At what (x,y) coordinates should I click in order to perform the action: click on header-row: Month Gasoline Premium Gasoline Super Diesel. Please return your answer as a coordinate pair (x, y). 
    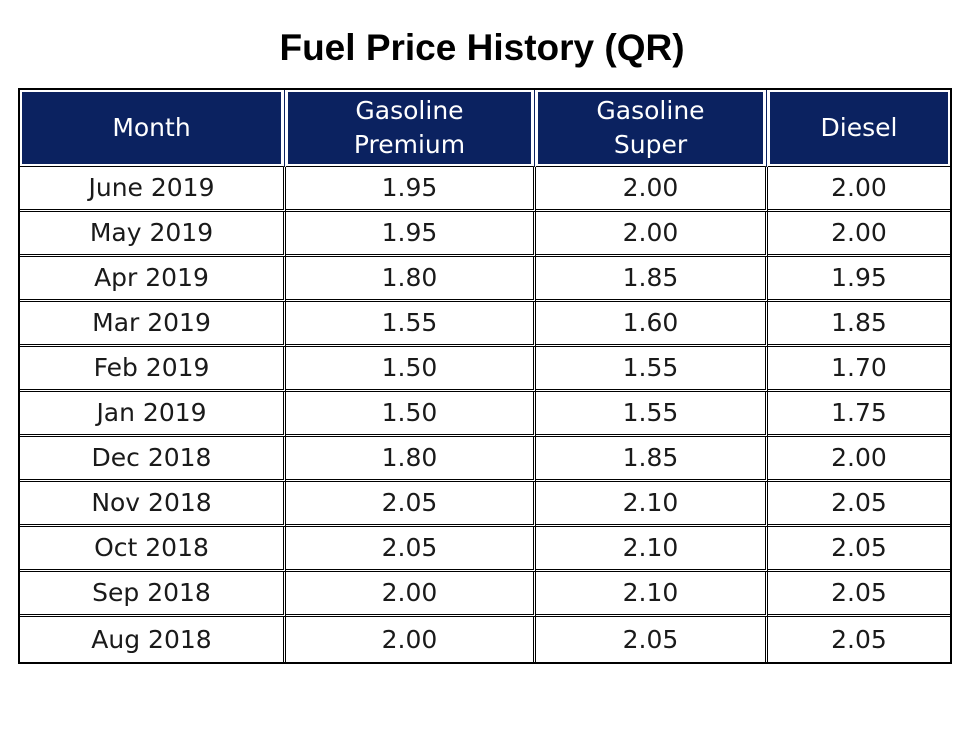
    Looking at the image, I should click on (485, 128).